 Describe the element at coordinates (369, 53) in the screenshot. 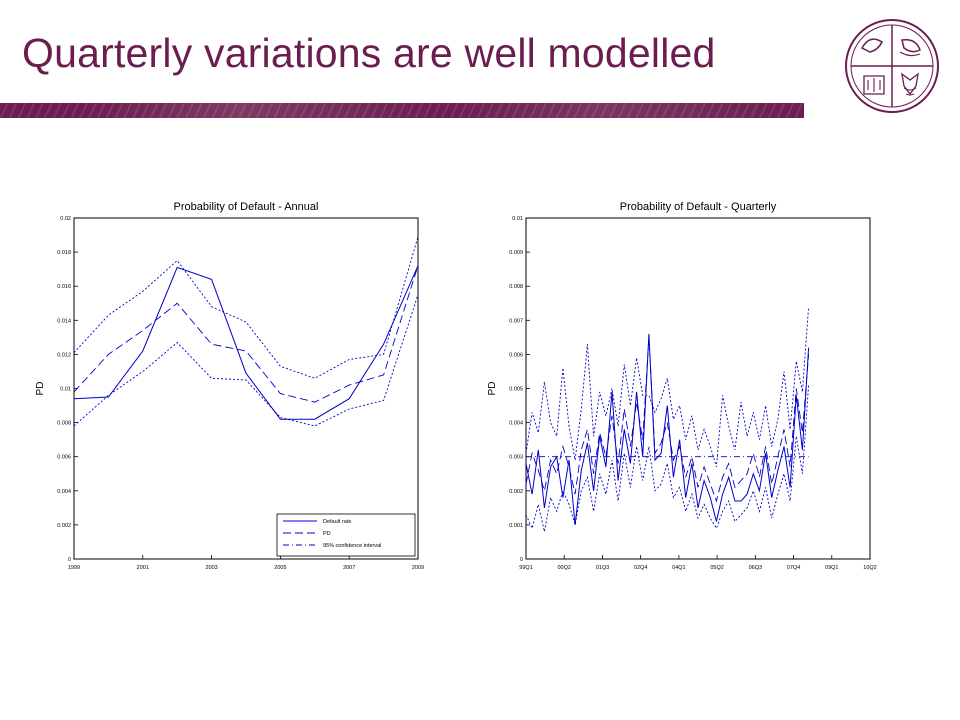

I see `slide-title: Quarterly variations are well modelled` at that location.